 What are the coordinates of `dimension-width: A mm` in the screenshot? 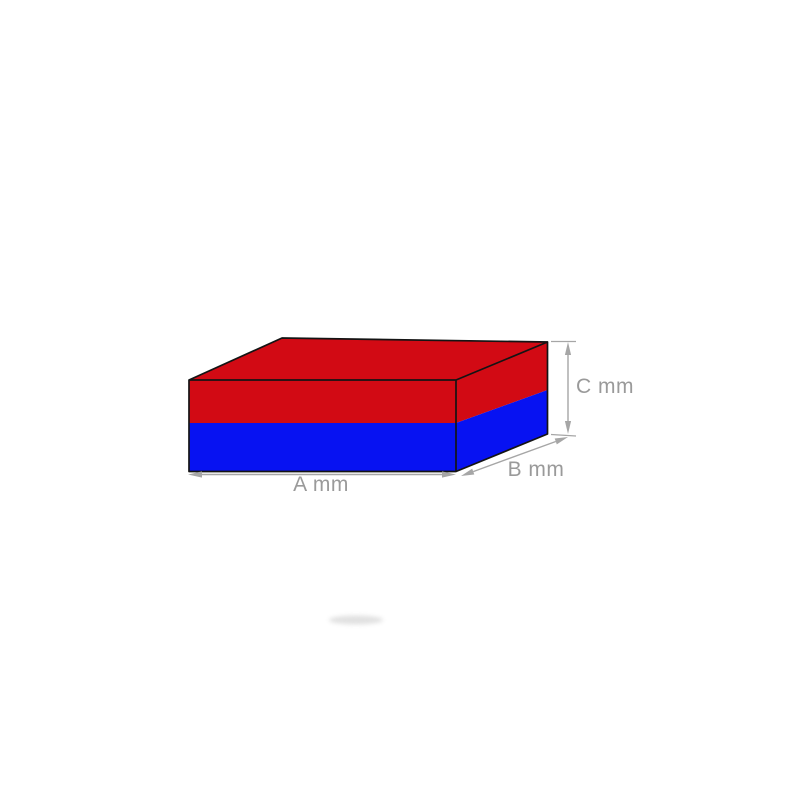 It's located at (322, 483).